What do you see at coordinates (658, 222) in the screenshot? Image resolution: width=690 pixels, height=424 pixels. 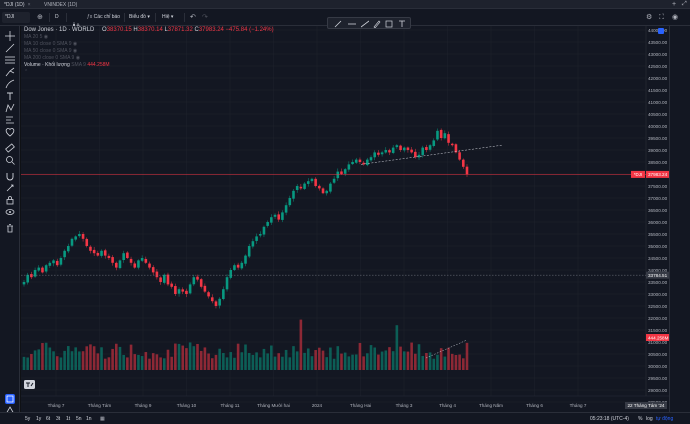 I see `price-tick-label: 36000.00` at bounding box center [658, 222].